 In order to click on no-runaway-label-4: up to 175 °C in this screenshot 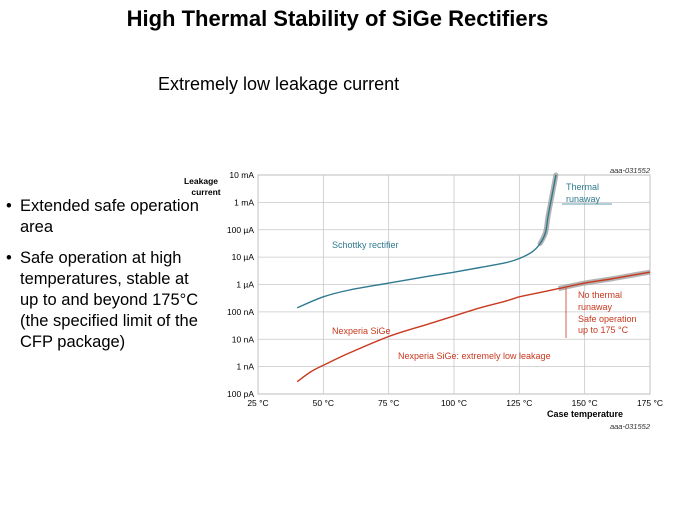, I will do `click(603, 330)`.